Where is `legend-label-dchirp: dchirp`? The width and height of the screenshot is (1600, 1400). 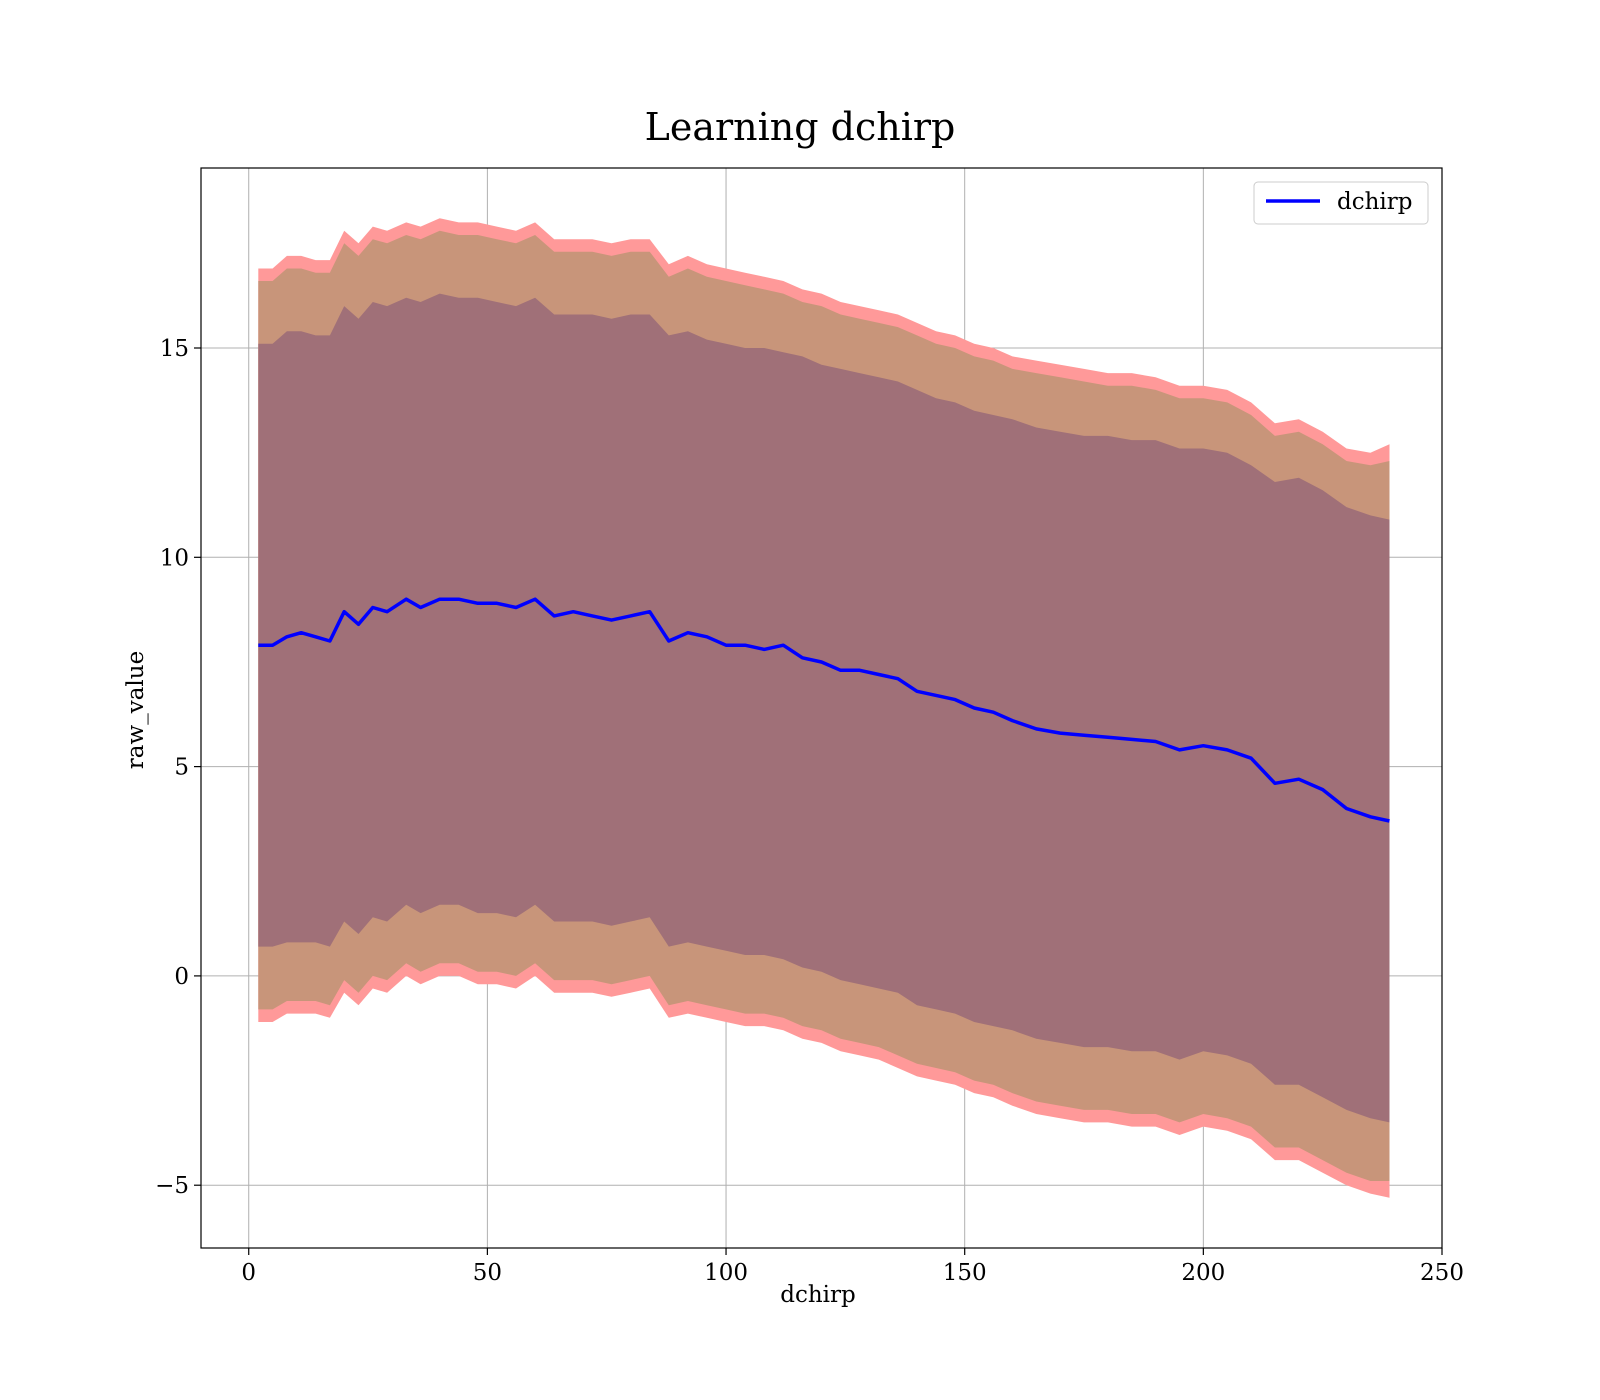
legend-label-dchirp: dchirp is located at coordinates (1375, 202).